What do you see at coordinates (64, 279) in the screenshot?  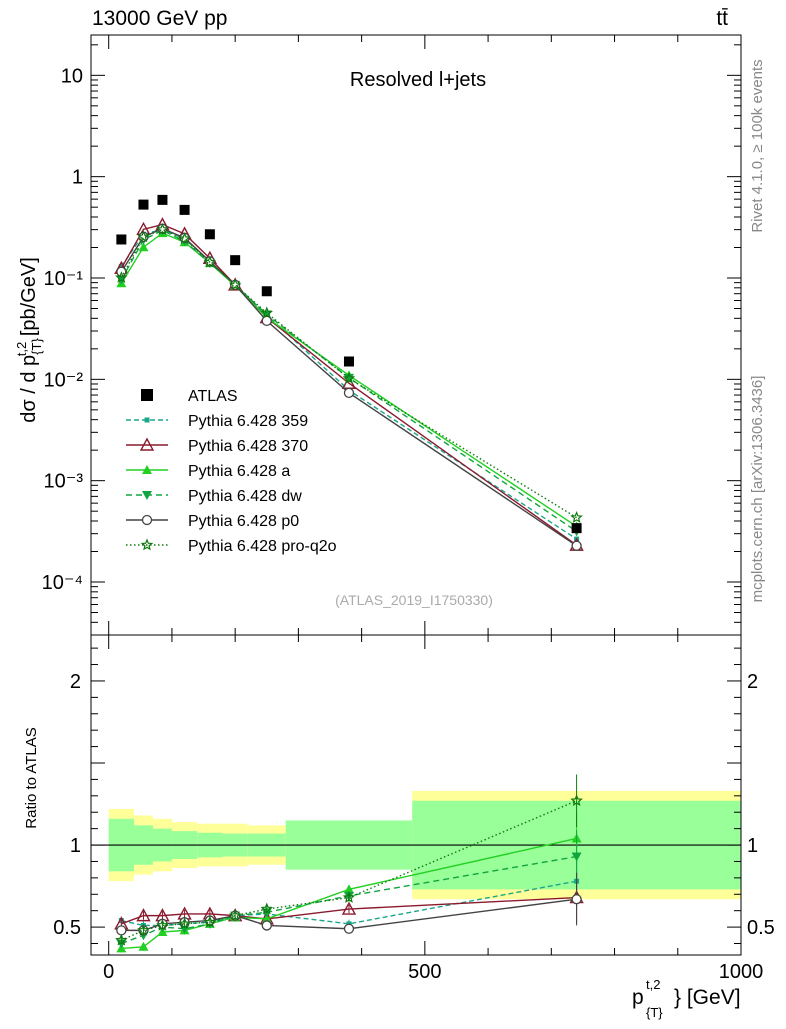 I see `main-y-tick-label: 10⁻¹` at bounding box center [64, 279].